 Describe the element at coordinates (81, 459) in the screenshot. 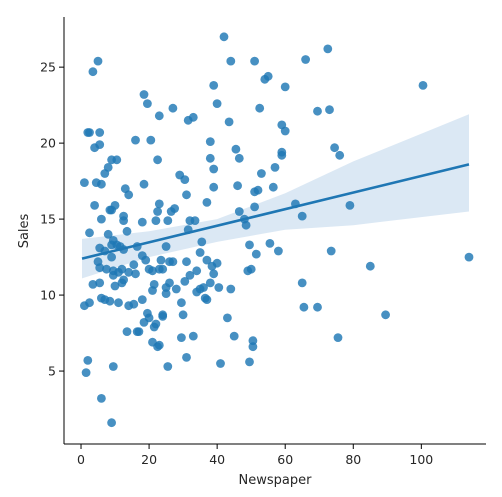

I see `x-tick-label: 0` at that location.